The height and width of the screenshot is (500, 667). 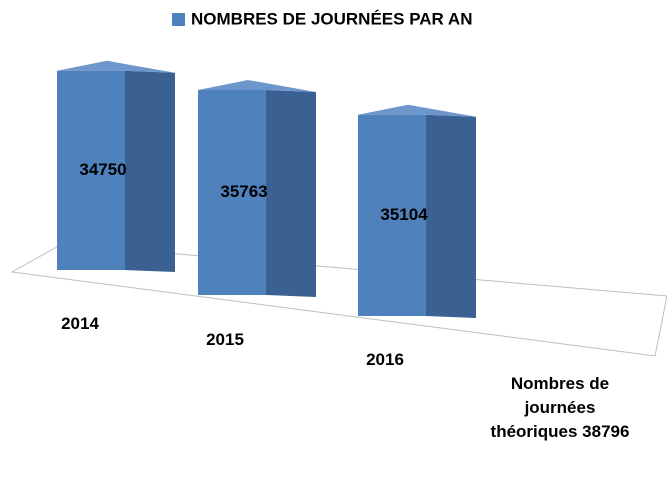 I want to click on x-tick-label: 2016, so click(x=385, y=359).